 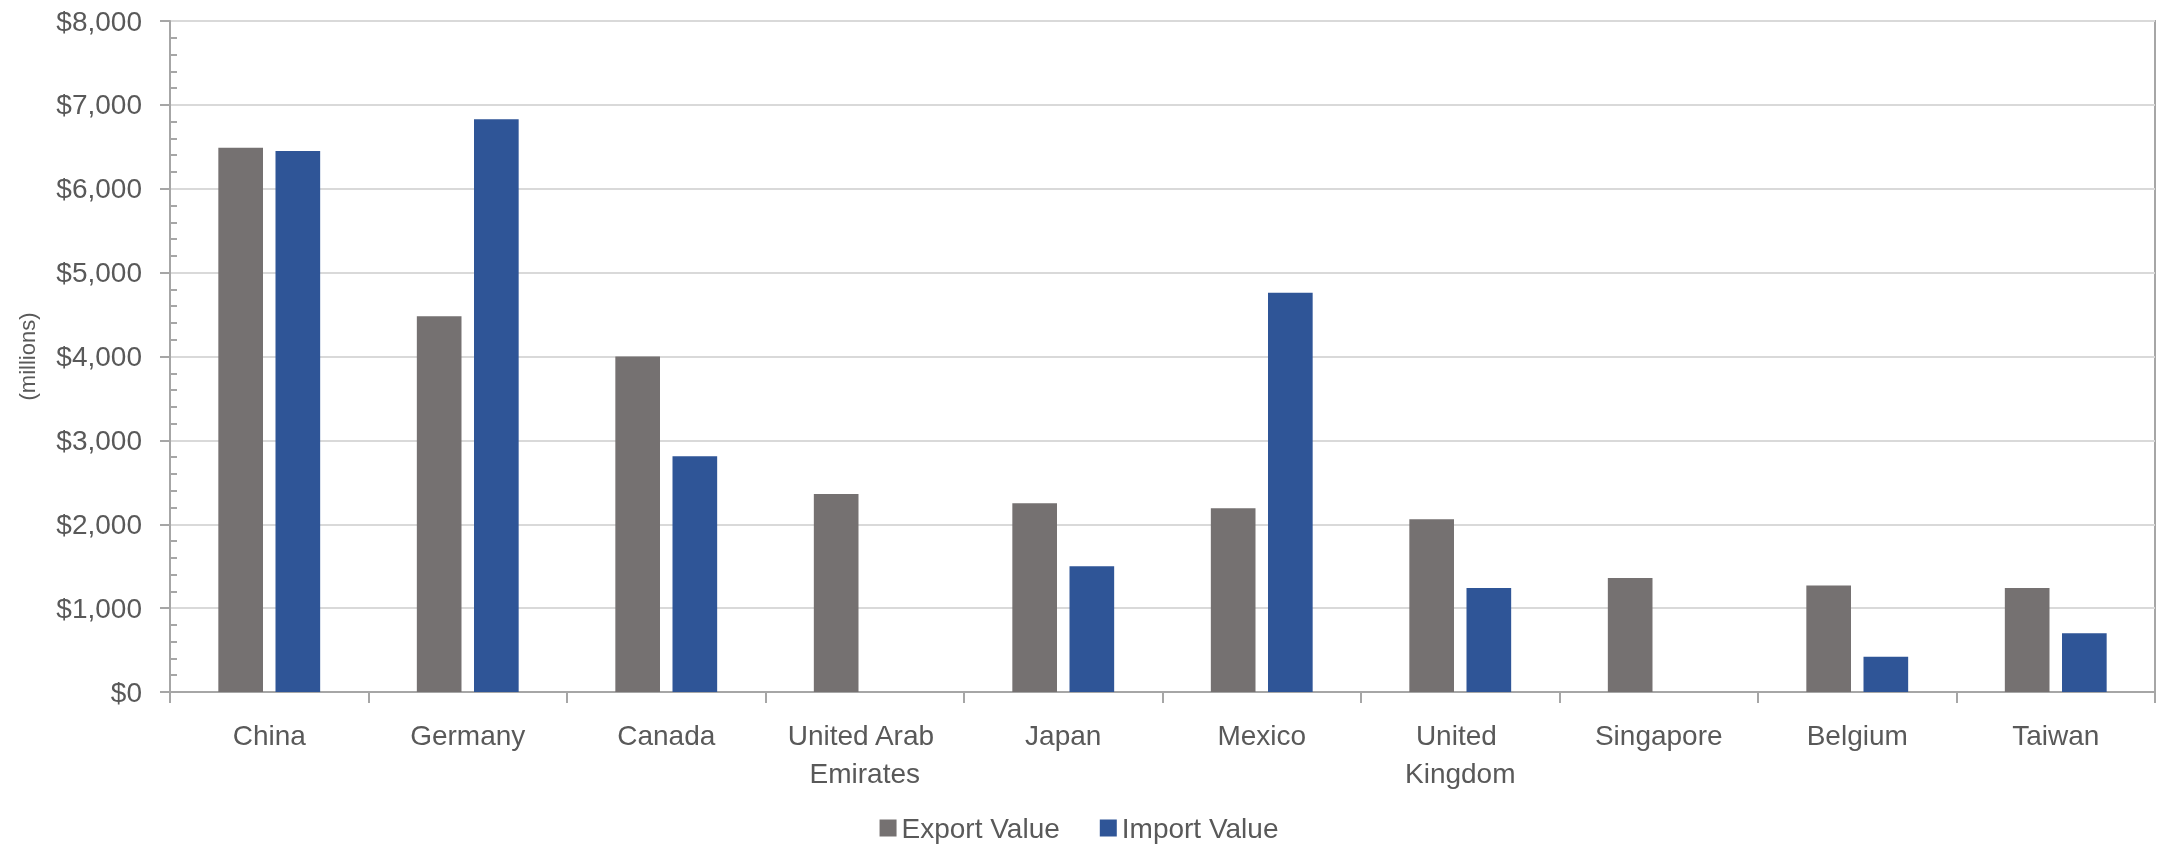 I want to click on x-tick-label: Mexico, so click(x=1262, y=735).